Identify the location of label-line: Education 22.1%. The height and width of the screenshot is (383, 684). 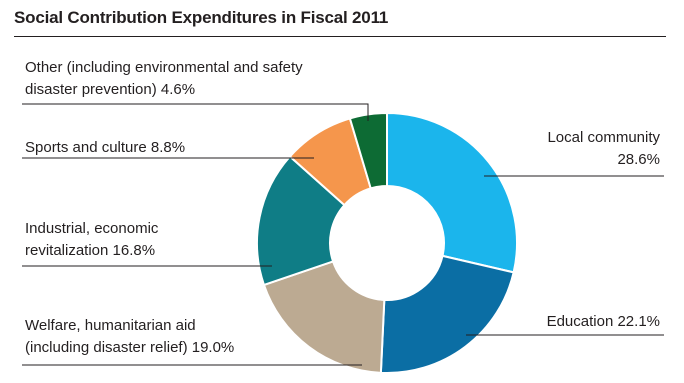
(603, 321).